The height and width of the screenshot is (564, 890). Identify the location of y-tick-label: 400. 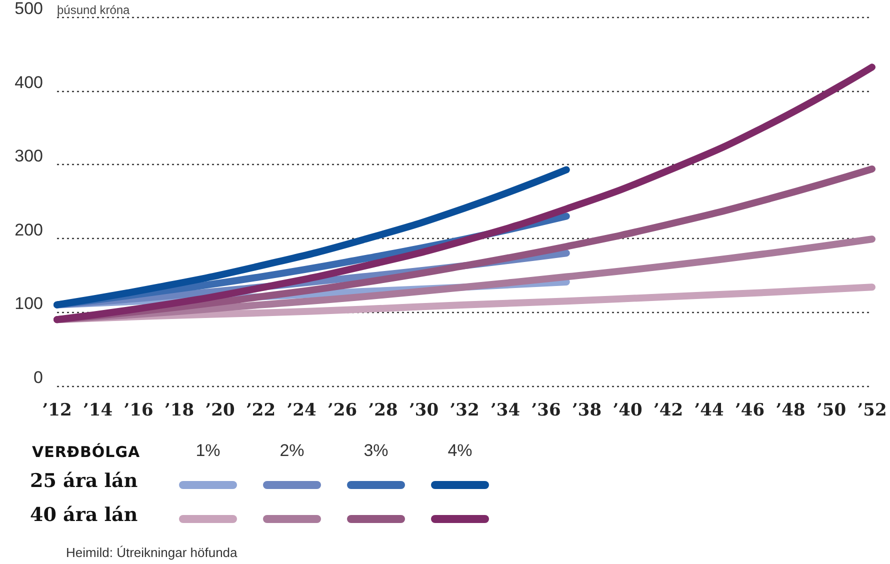
(28, 82).